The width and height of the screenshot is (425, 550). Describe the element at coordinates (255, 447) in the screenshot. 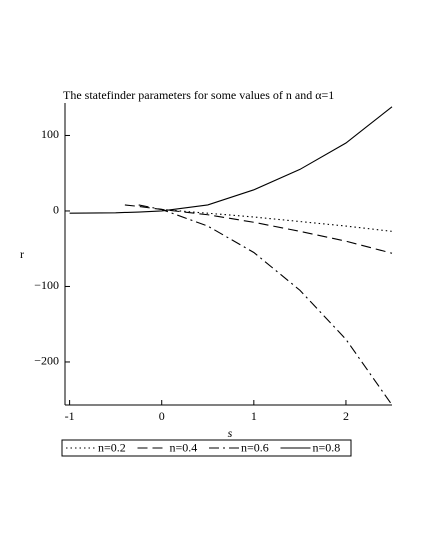

I see `legend-label: n=0.6` at that location.